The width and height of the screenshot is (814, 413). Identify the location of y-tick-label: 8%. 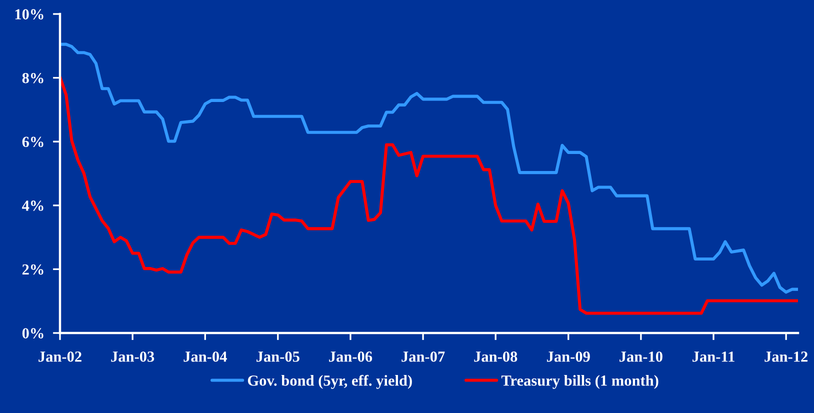
(33, 78).